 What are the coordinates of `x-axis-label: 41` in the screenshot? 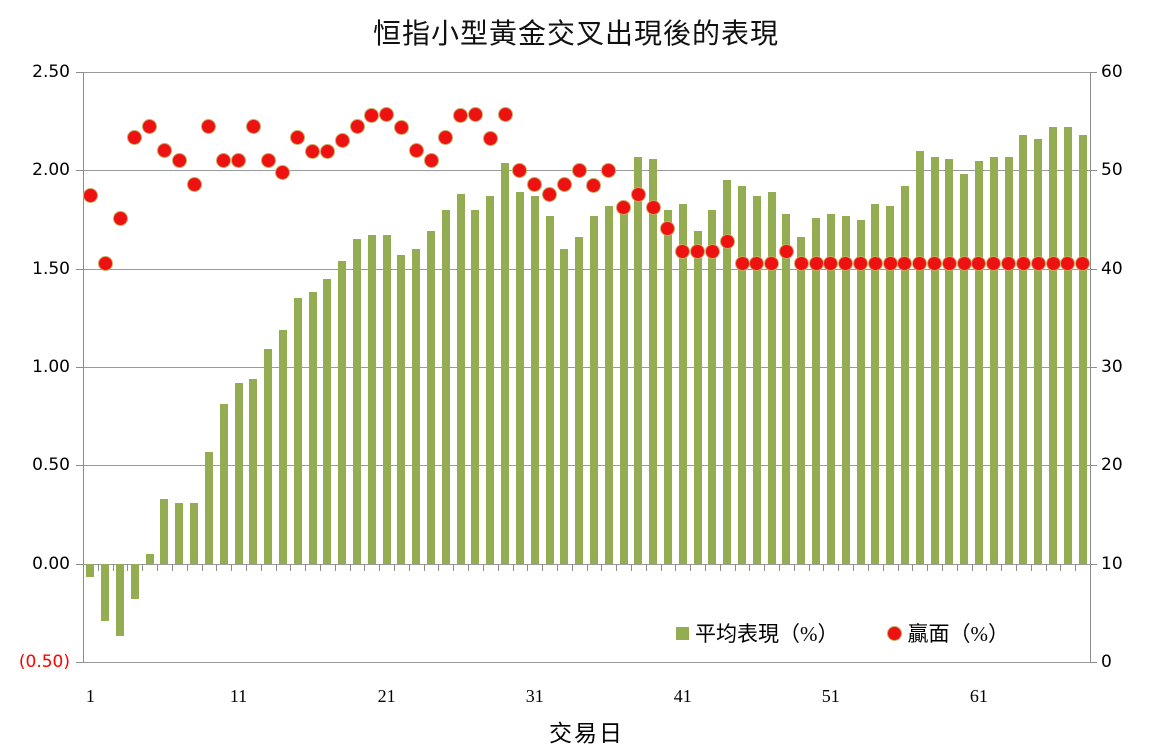 It's located at (682, 696).